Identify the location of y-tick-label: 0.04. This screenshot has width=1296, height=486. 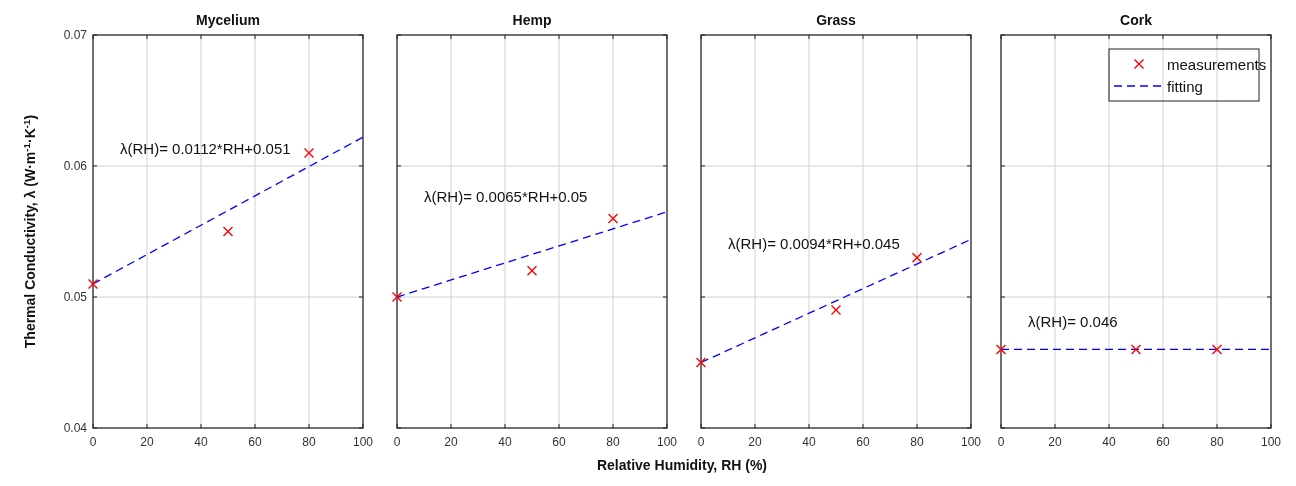
(75, 428).